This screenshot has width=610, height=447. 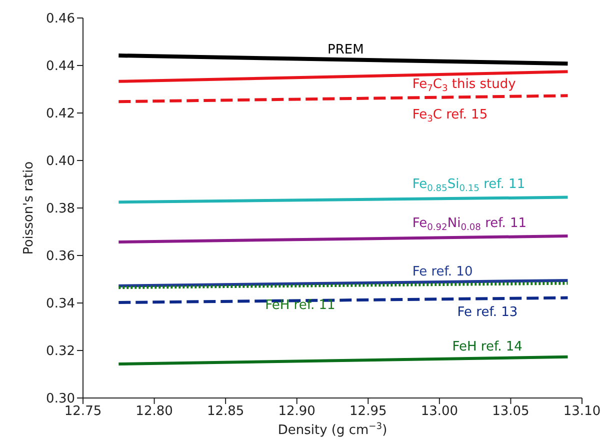 I want to click on series-label: Fe$_{7}$C$_{3}$ this study, so click(x=464, y=85).